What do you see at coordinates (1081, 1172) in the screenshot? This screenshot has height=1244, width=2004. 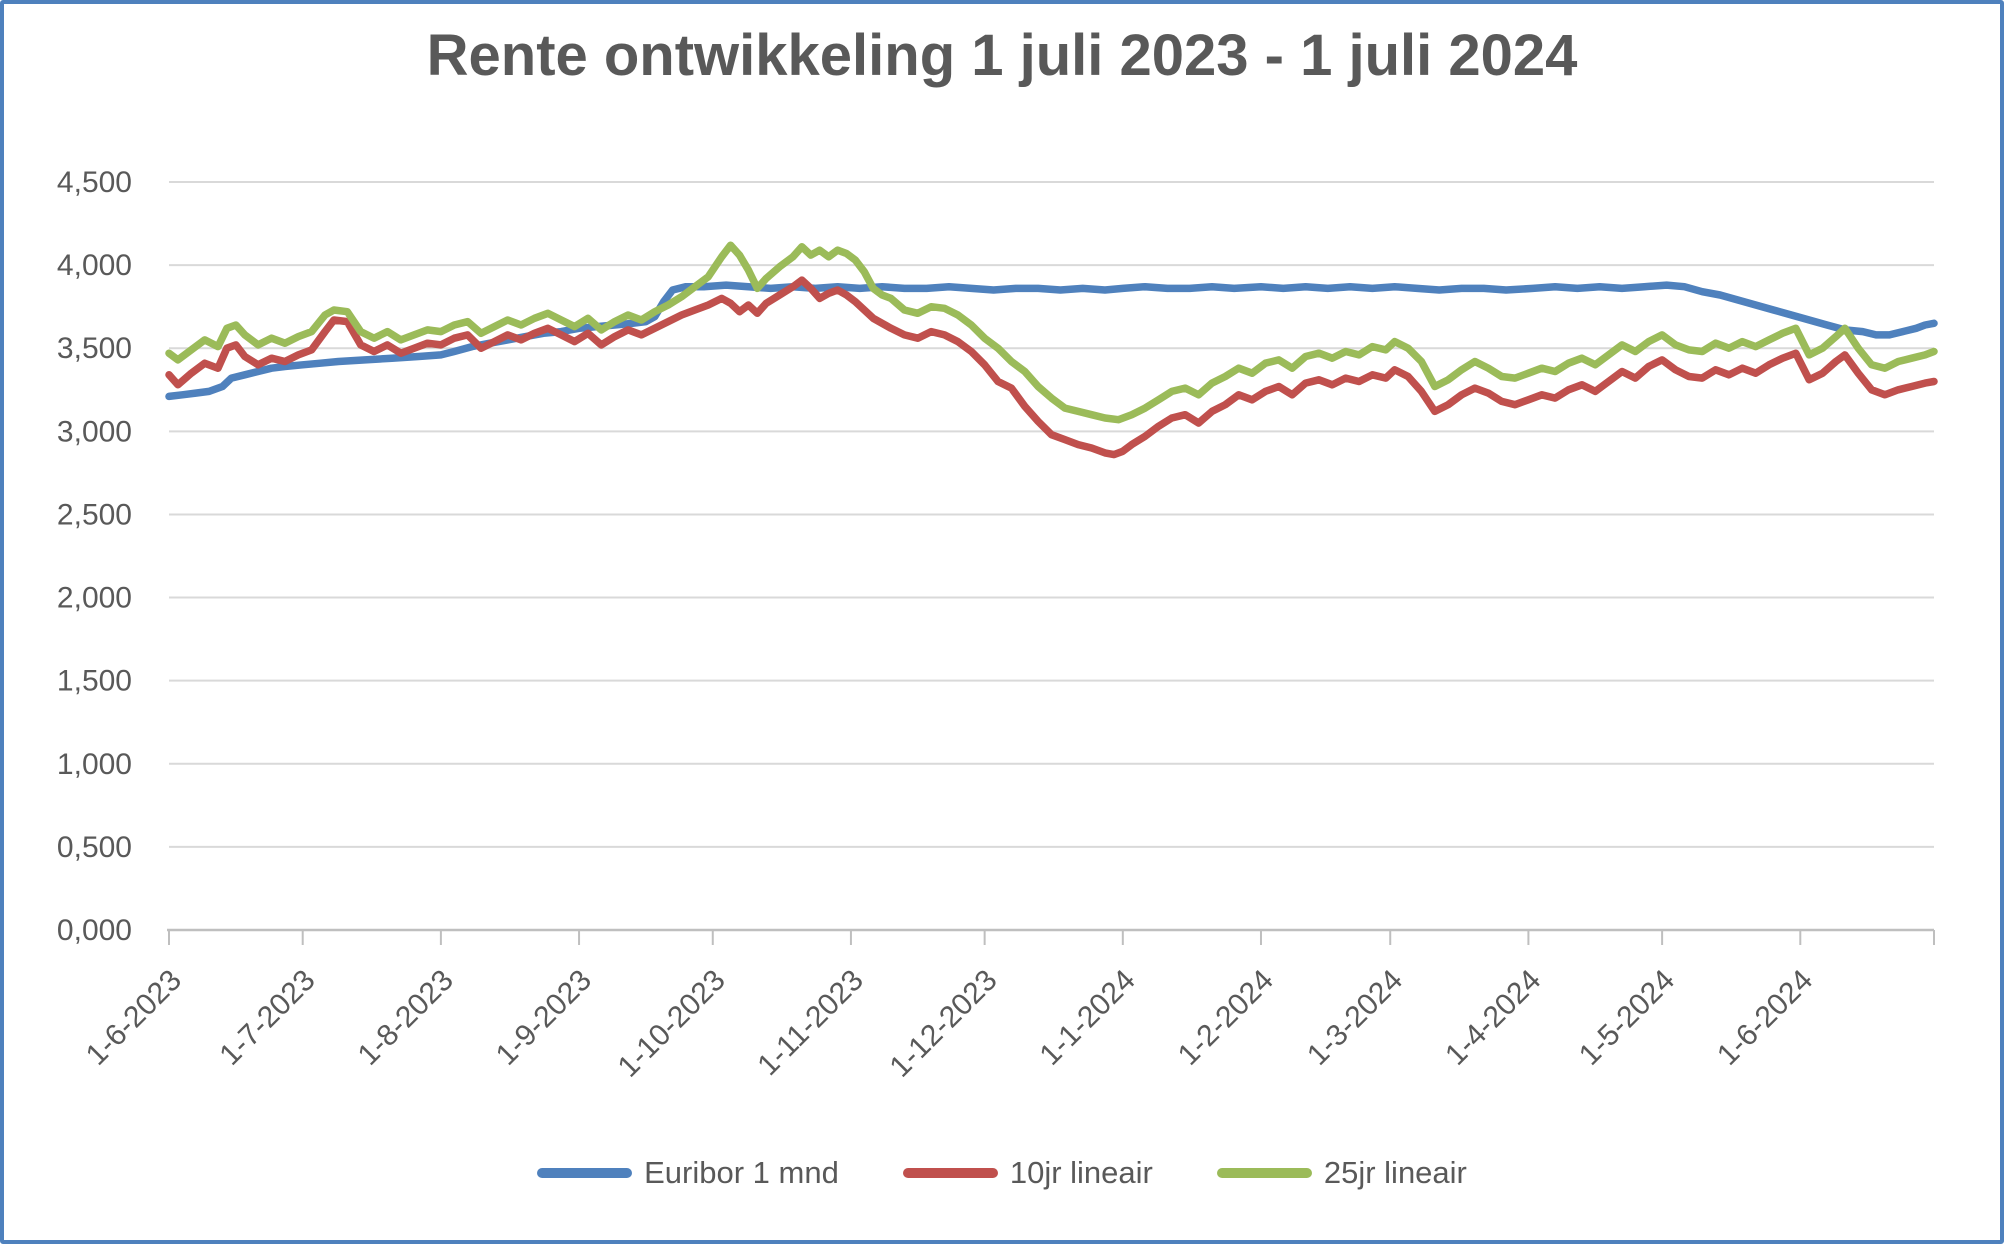 I see `legend-label: 10jr lineair` at bounding box center [1081, 1172].